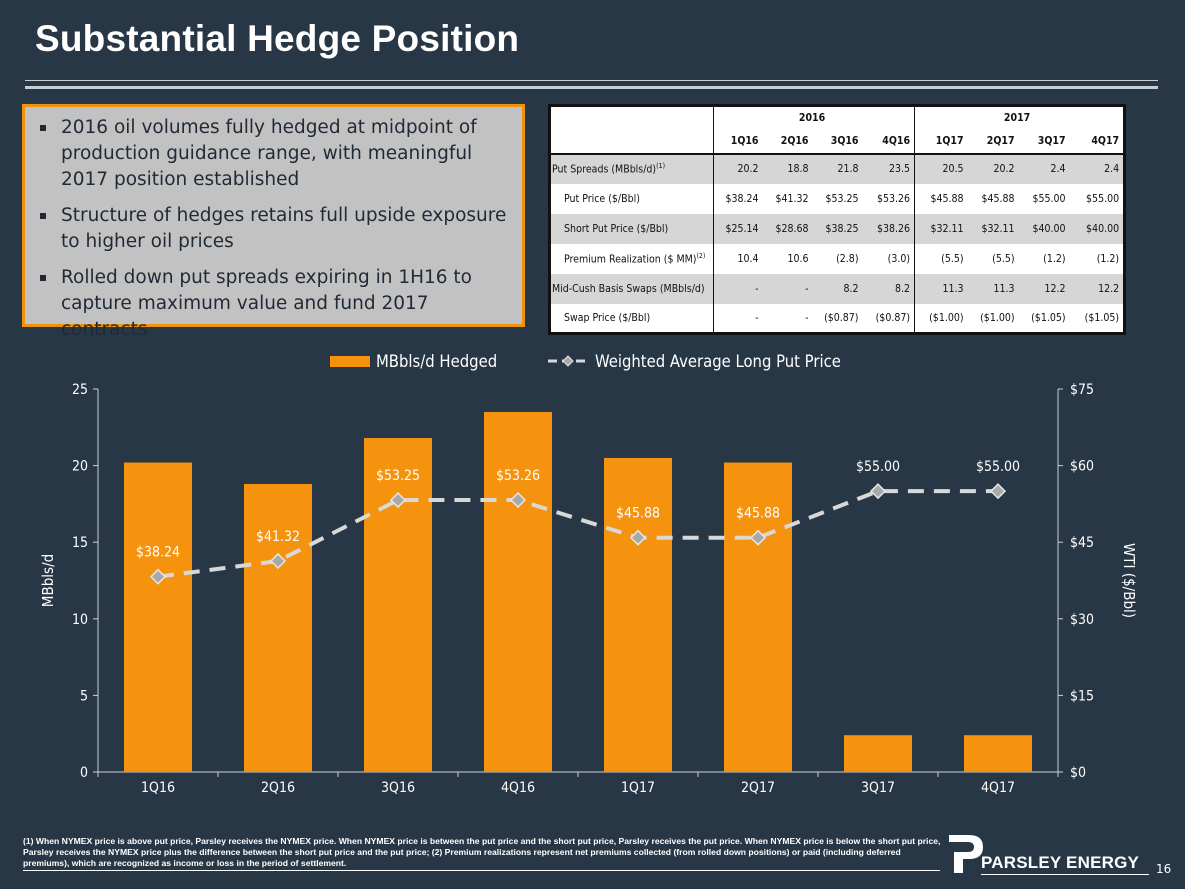 The height and width of the screenshot is (889, 1185). What do you see at coordinates (632, 142) in the screenshot?
I see `table-corner` at bounding box center [632, 142].